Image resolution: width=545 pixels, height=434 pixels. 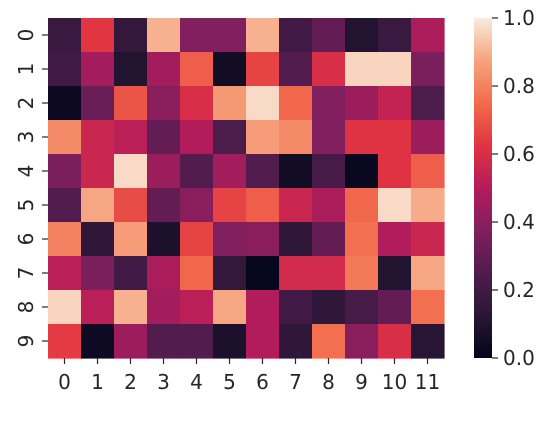 I want to click on y-tick-label-8: 8, so click(x=26, y=307).